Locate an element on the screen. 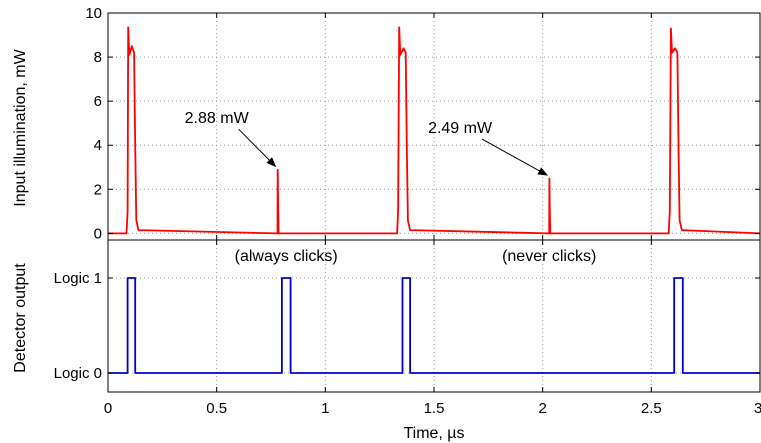  y-tick-label: Logic 0 is located at coordinates (78, 373).